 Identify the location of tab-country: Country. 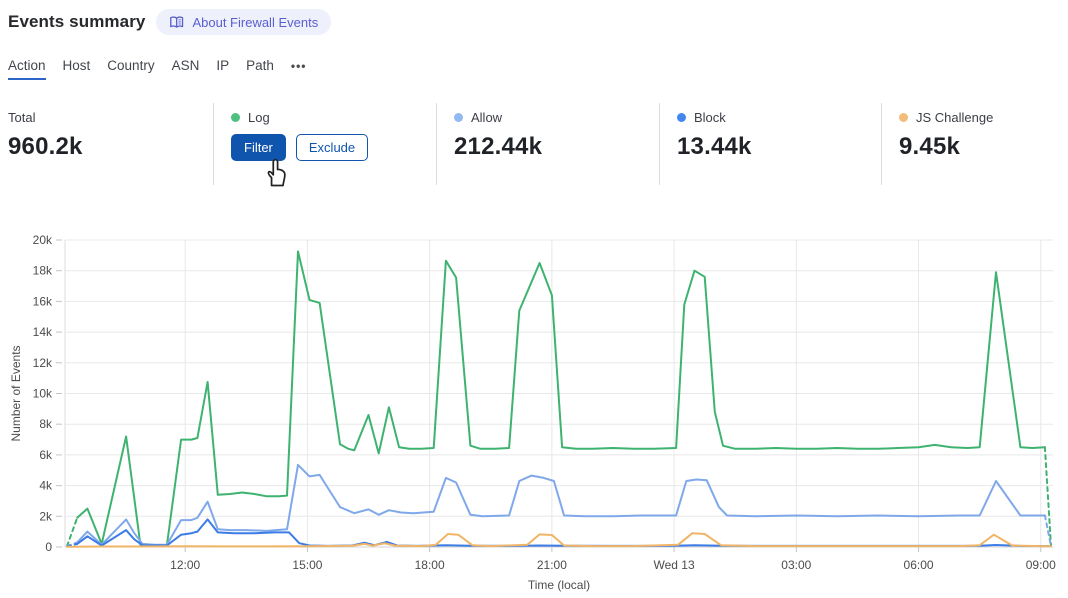
(130, 69).